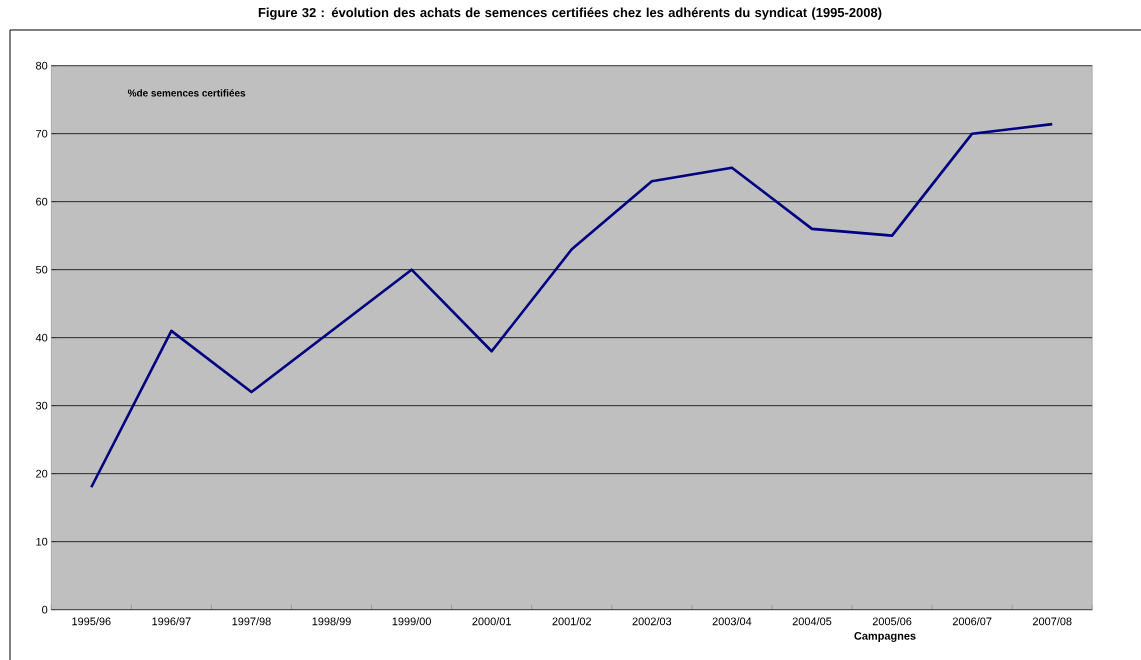 The height and width of the screenshot is (660, 1141). What do you see at coordinates (171, 621) in the screenshot?
I see `x-tick-label: 1996/97` at bounding box center [171, 621].